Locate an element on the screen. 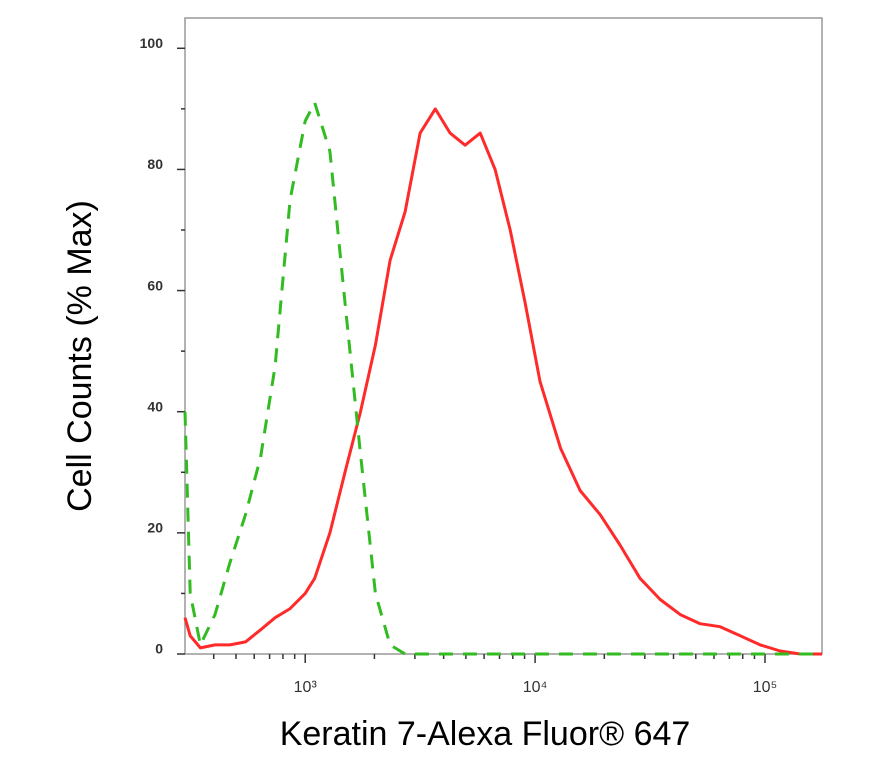 This screenshot has height=772, width=879. y-axis-title: Cell Counts (% Max) is located at coordinates (80, 356).